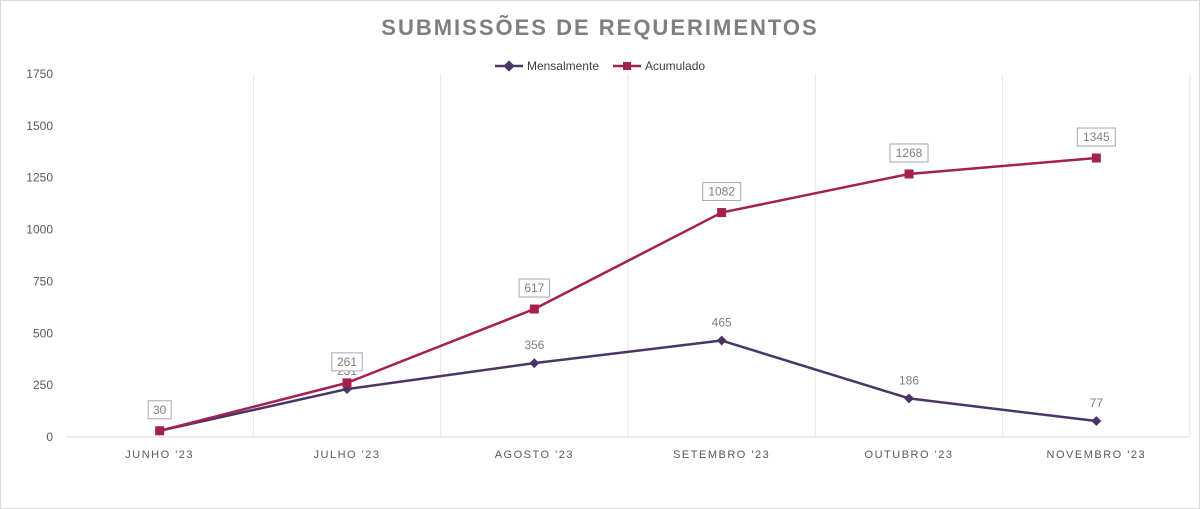 Image resolution: width=1200 pixels, height=509 pixels. Describe the element at coordinates (628, 385) in the screenshot. I see `series-line-mensalmente` at that location.